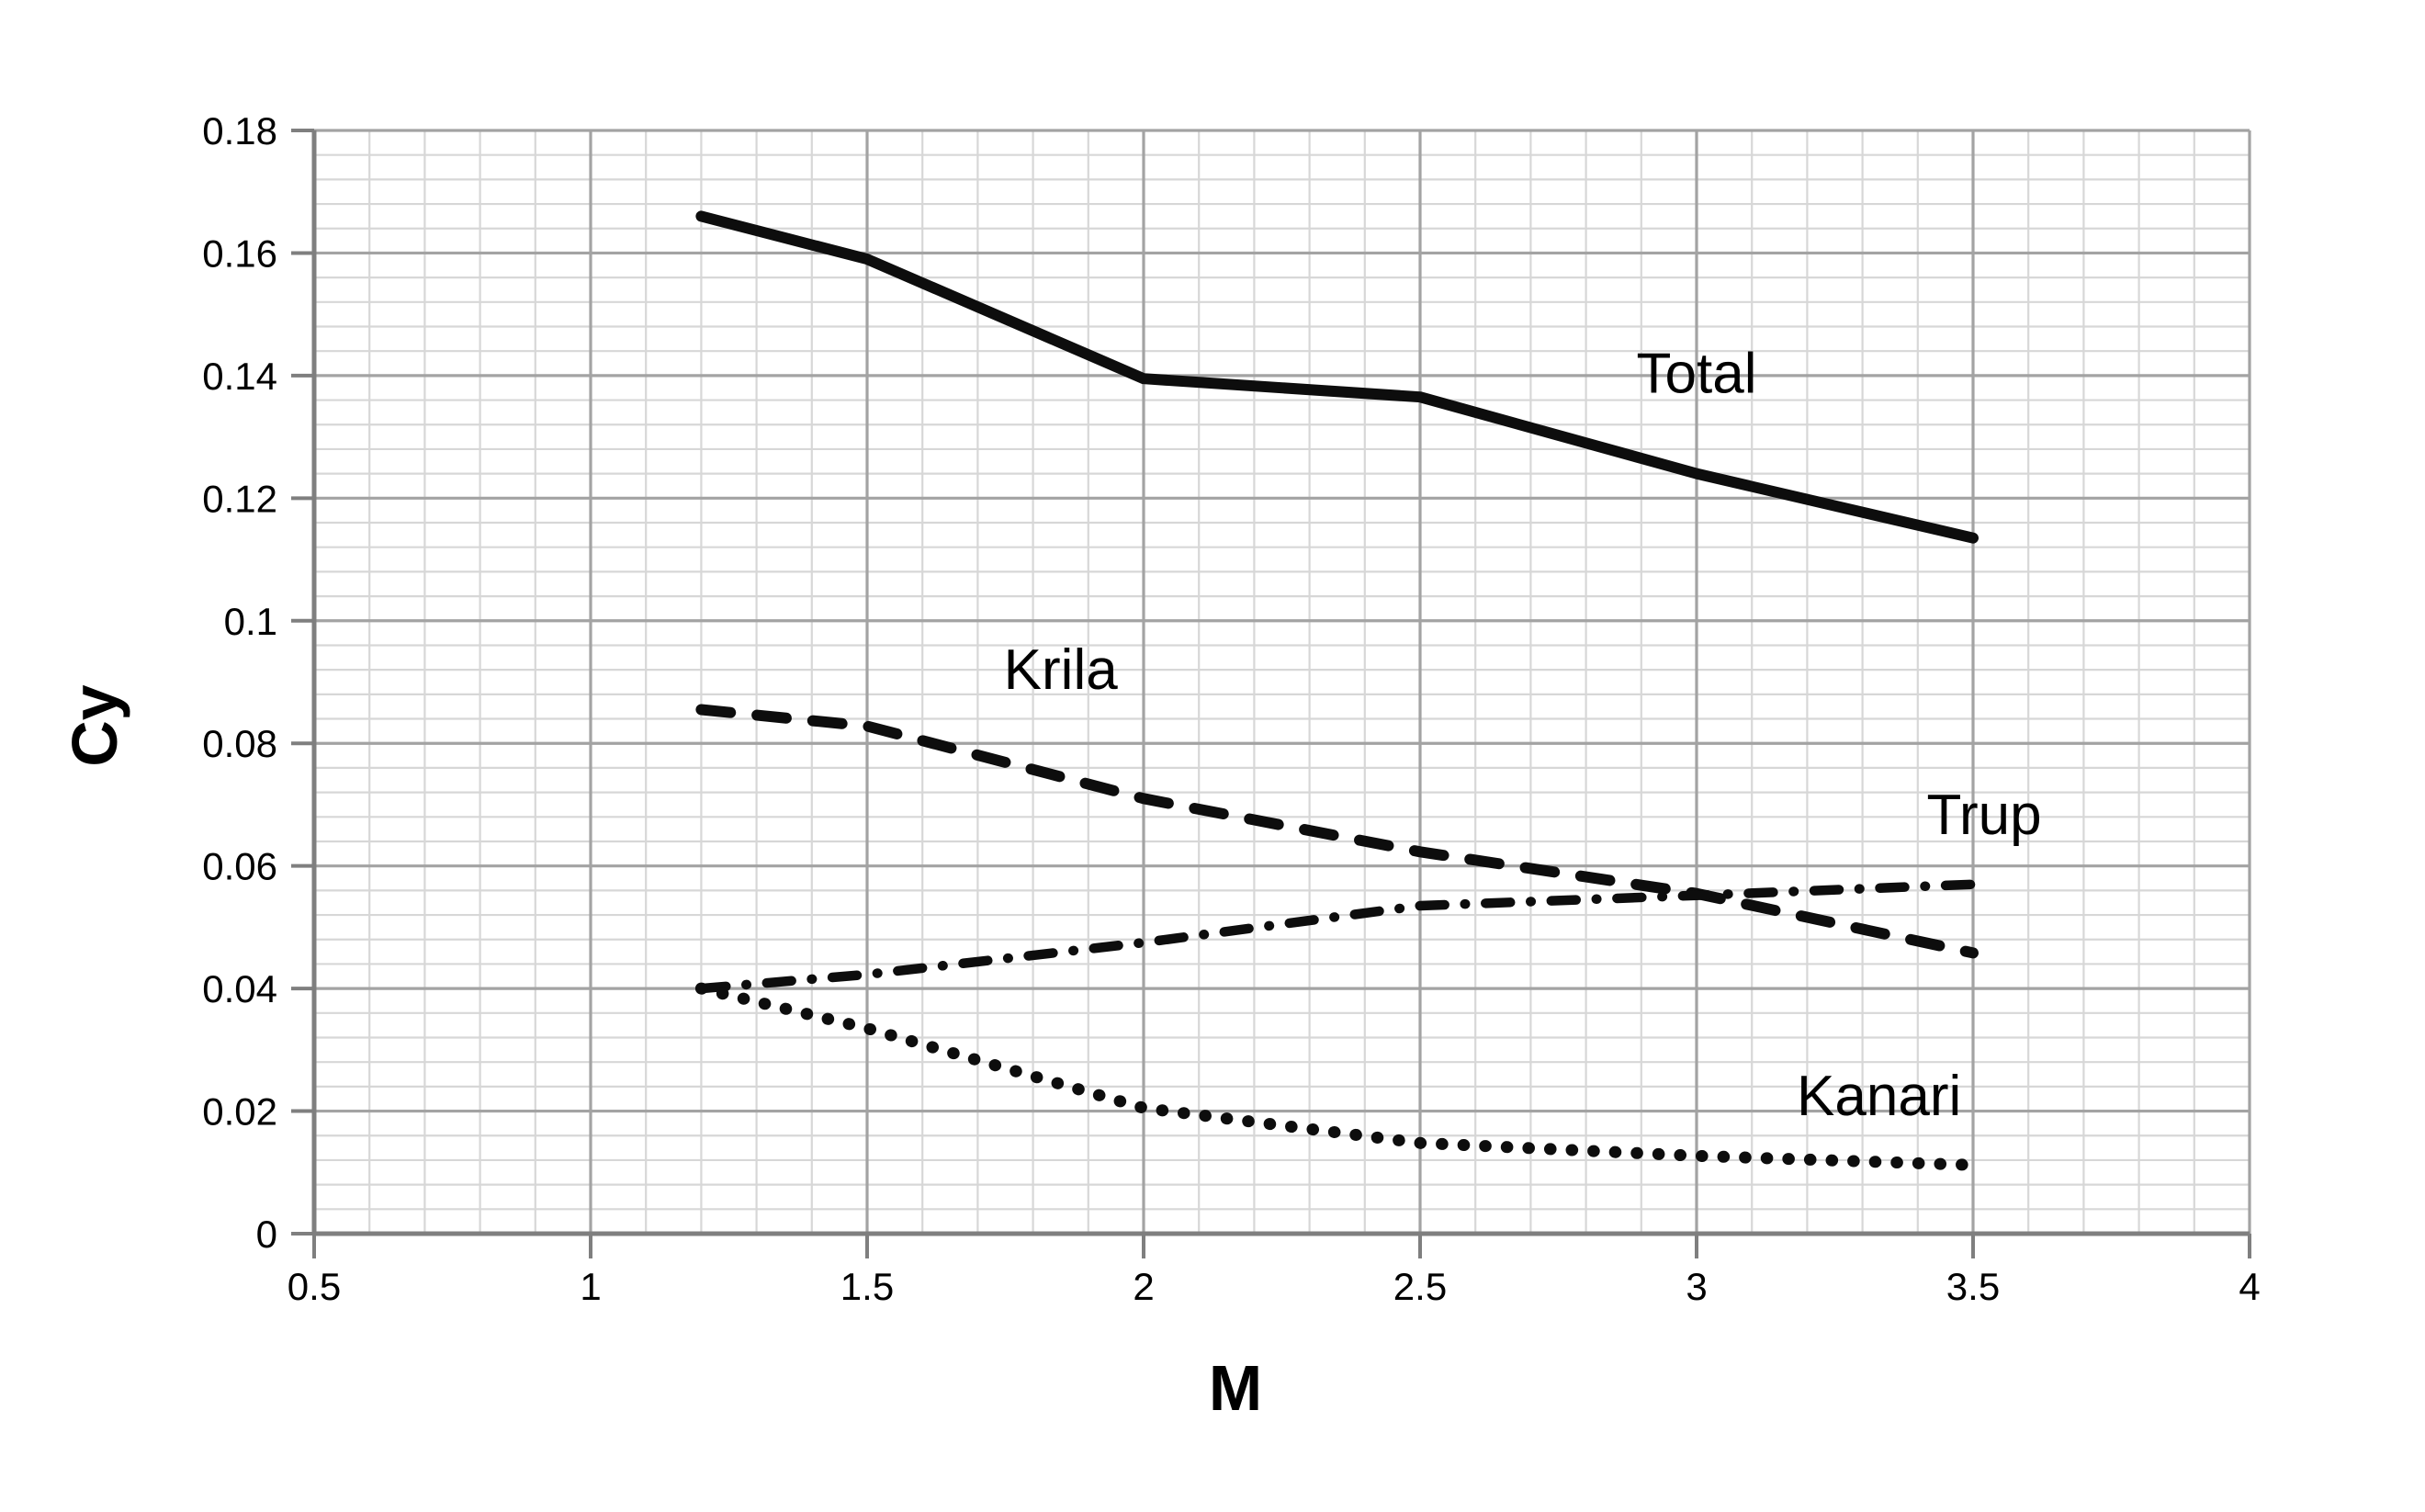  What do you see at coordinates (239, 253) in the screenshot?
I see `y-tick-label: 0.16` at bounding box center [239, 253].